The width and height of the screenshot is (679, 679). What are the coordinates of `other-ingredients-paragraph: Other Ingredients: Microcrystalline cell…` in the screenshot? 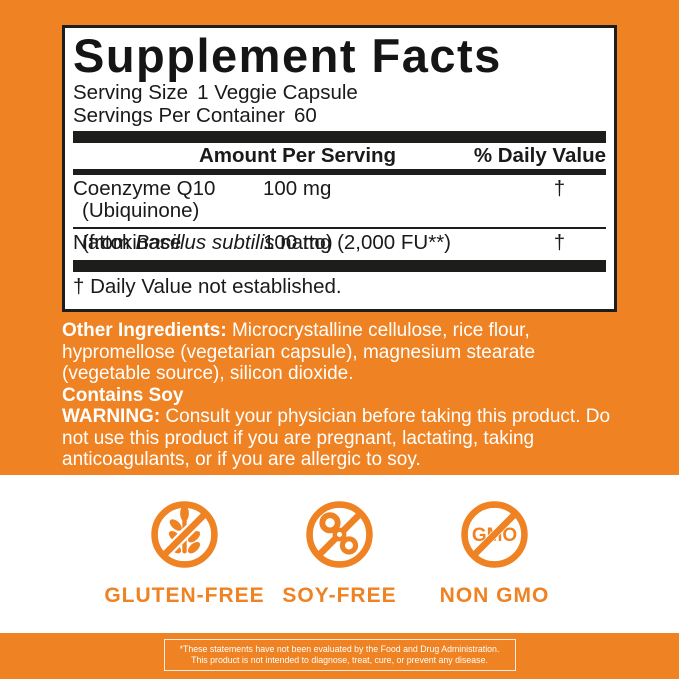 It's located at (341, 352).